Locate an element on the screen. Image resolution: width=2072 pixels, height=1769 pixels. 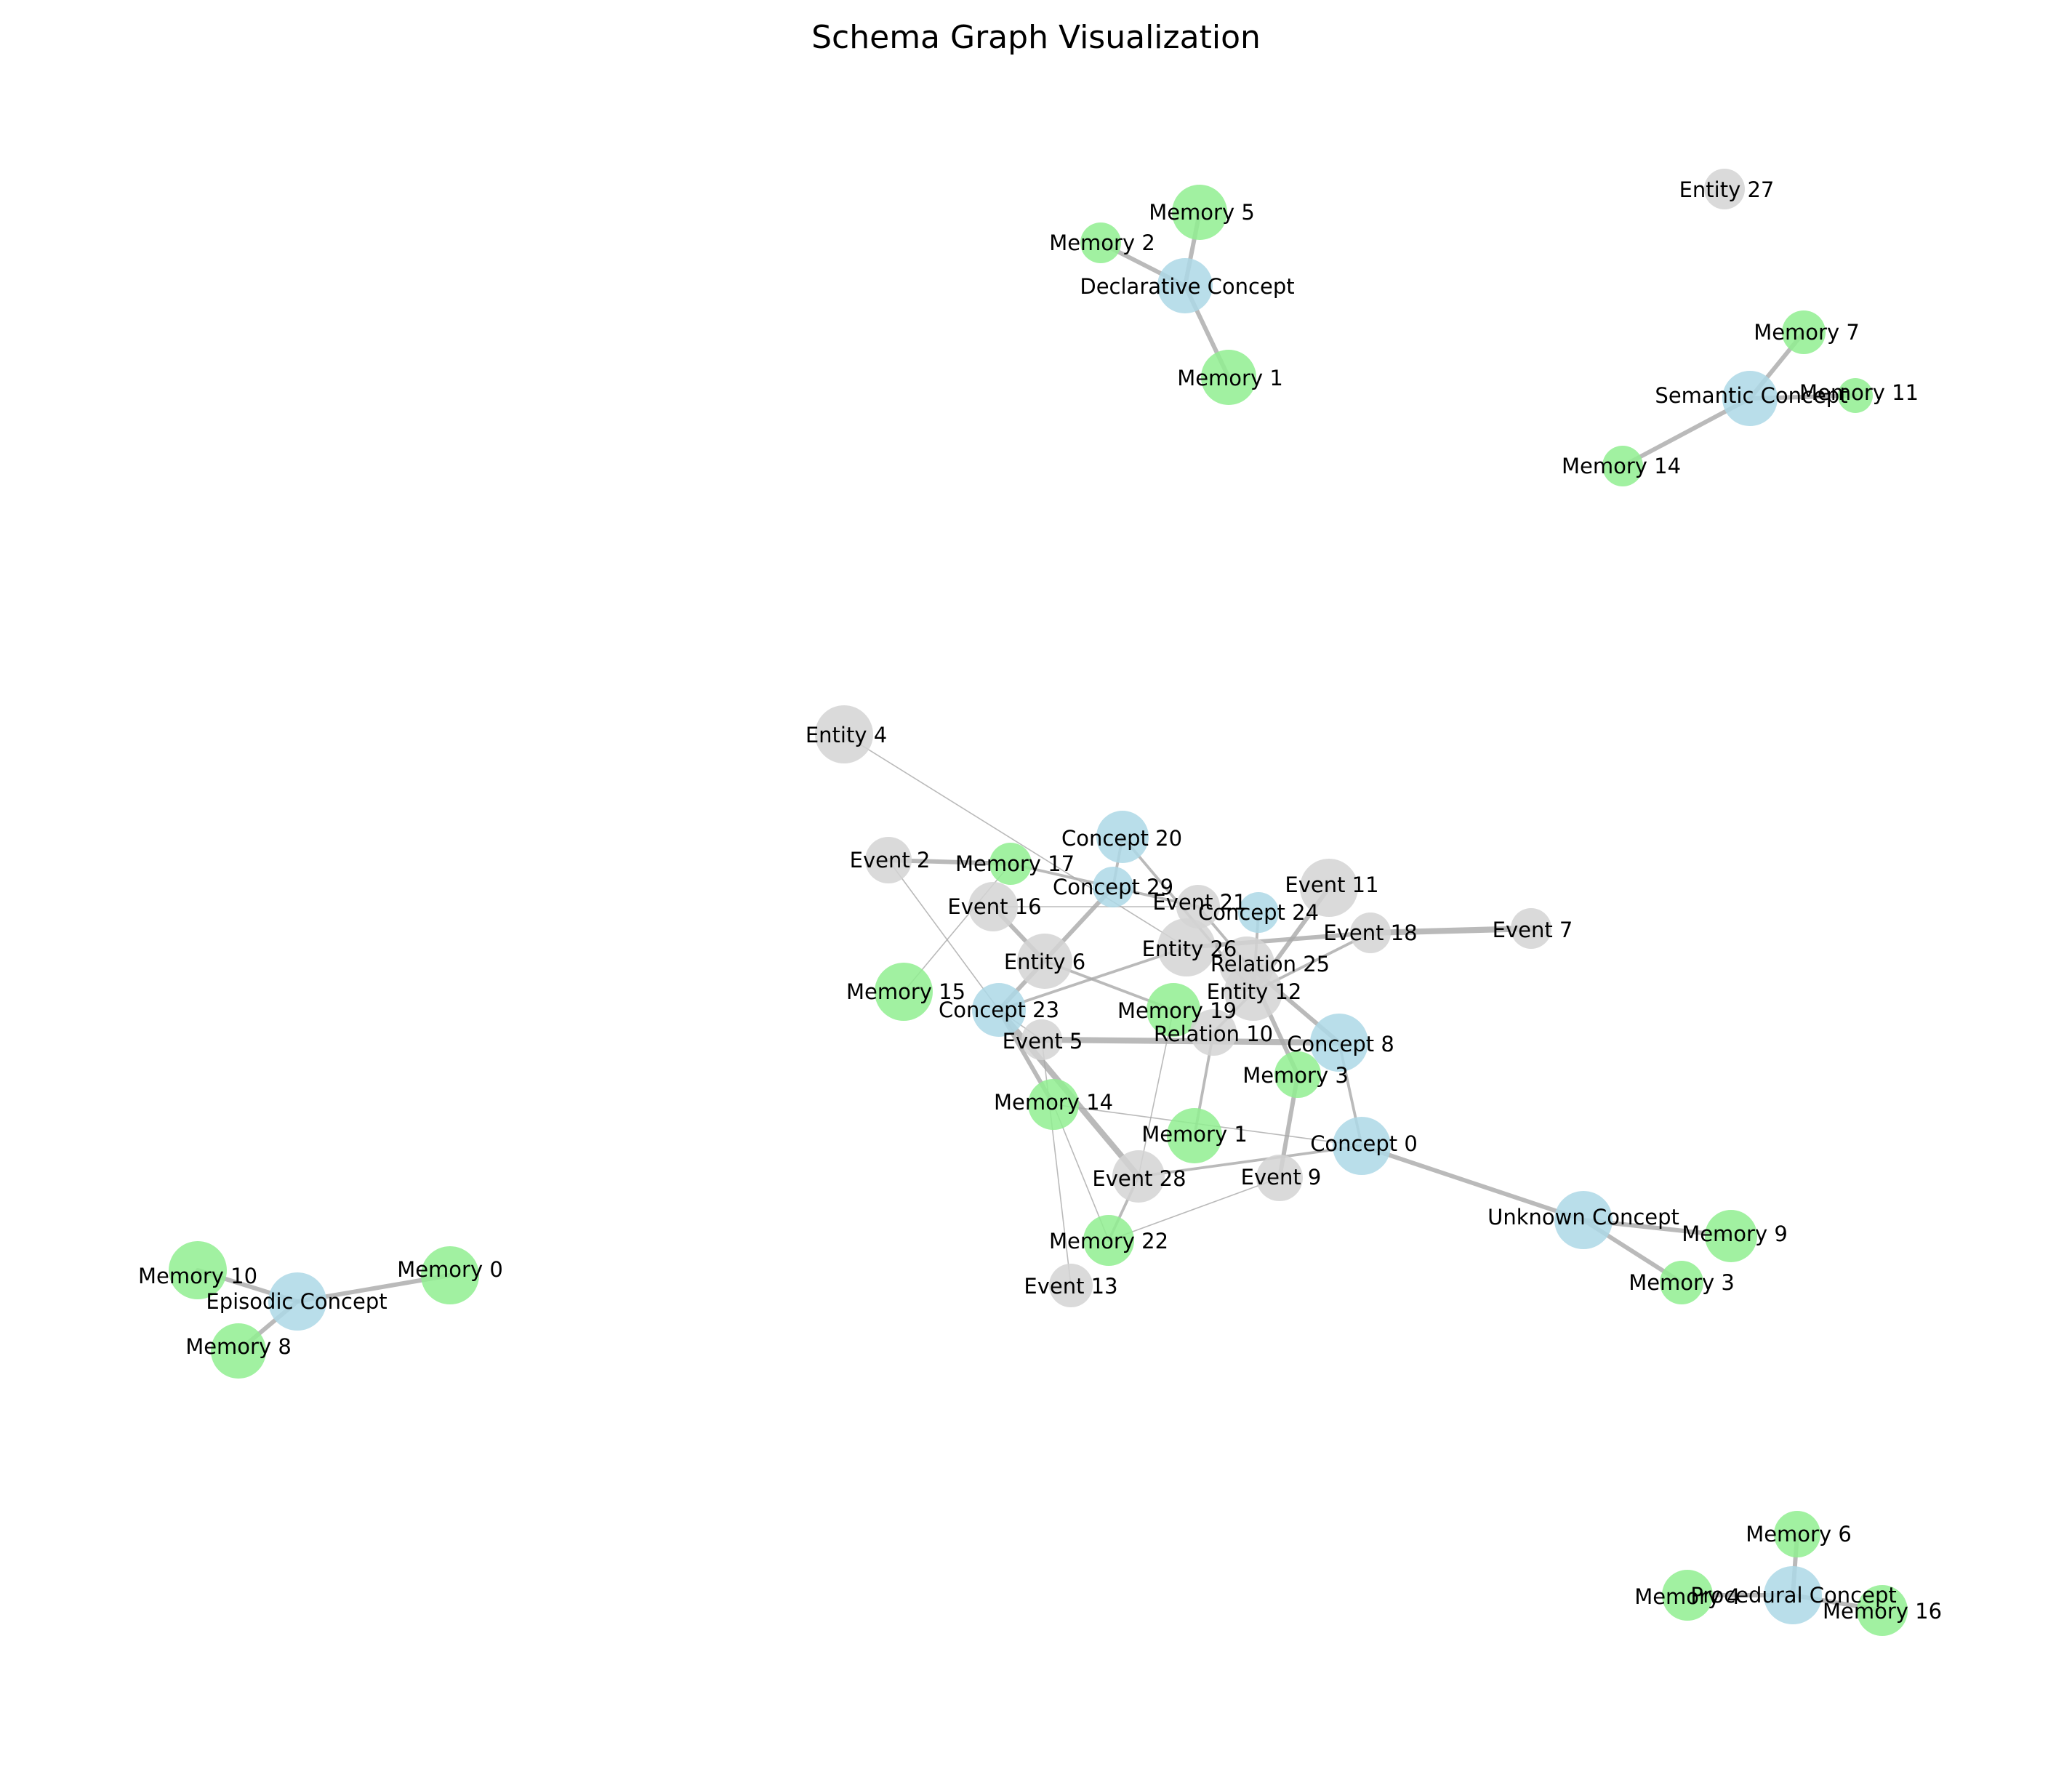
node-label: Memory 11 is located at coordinates (1859, 392).